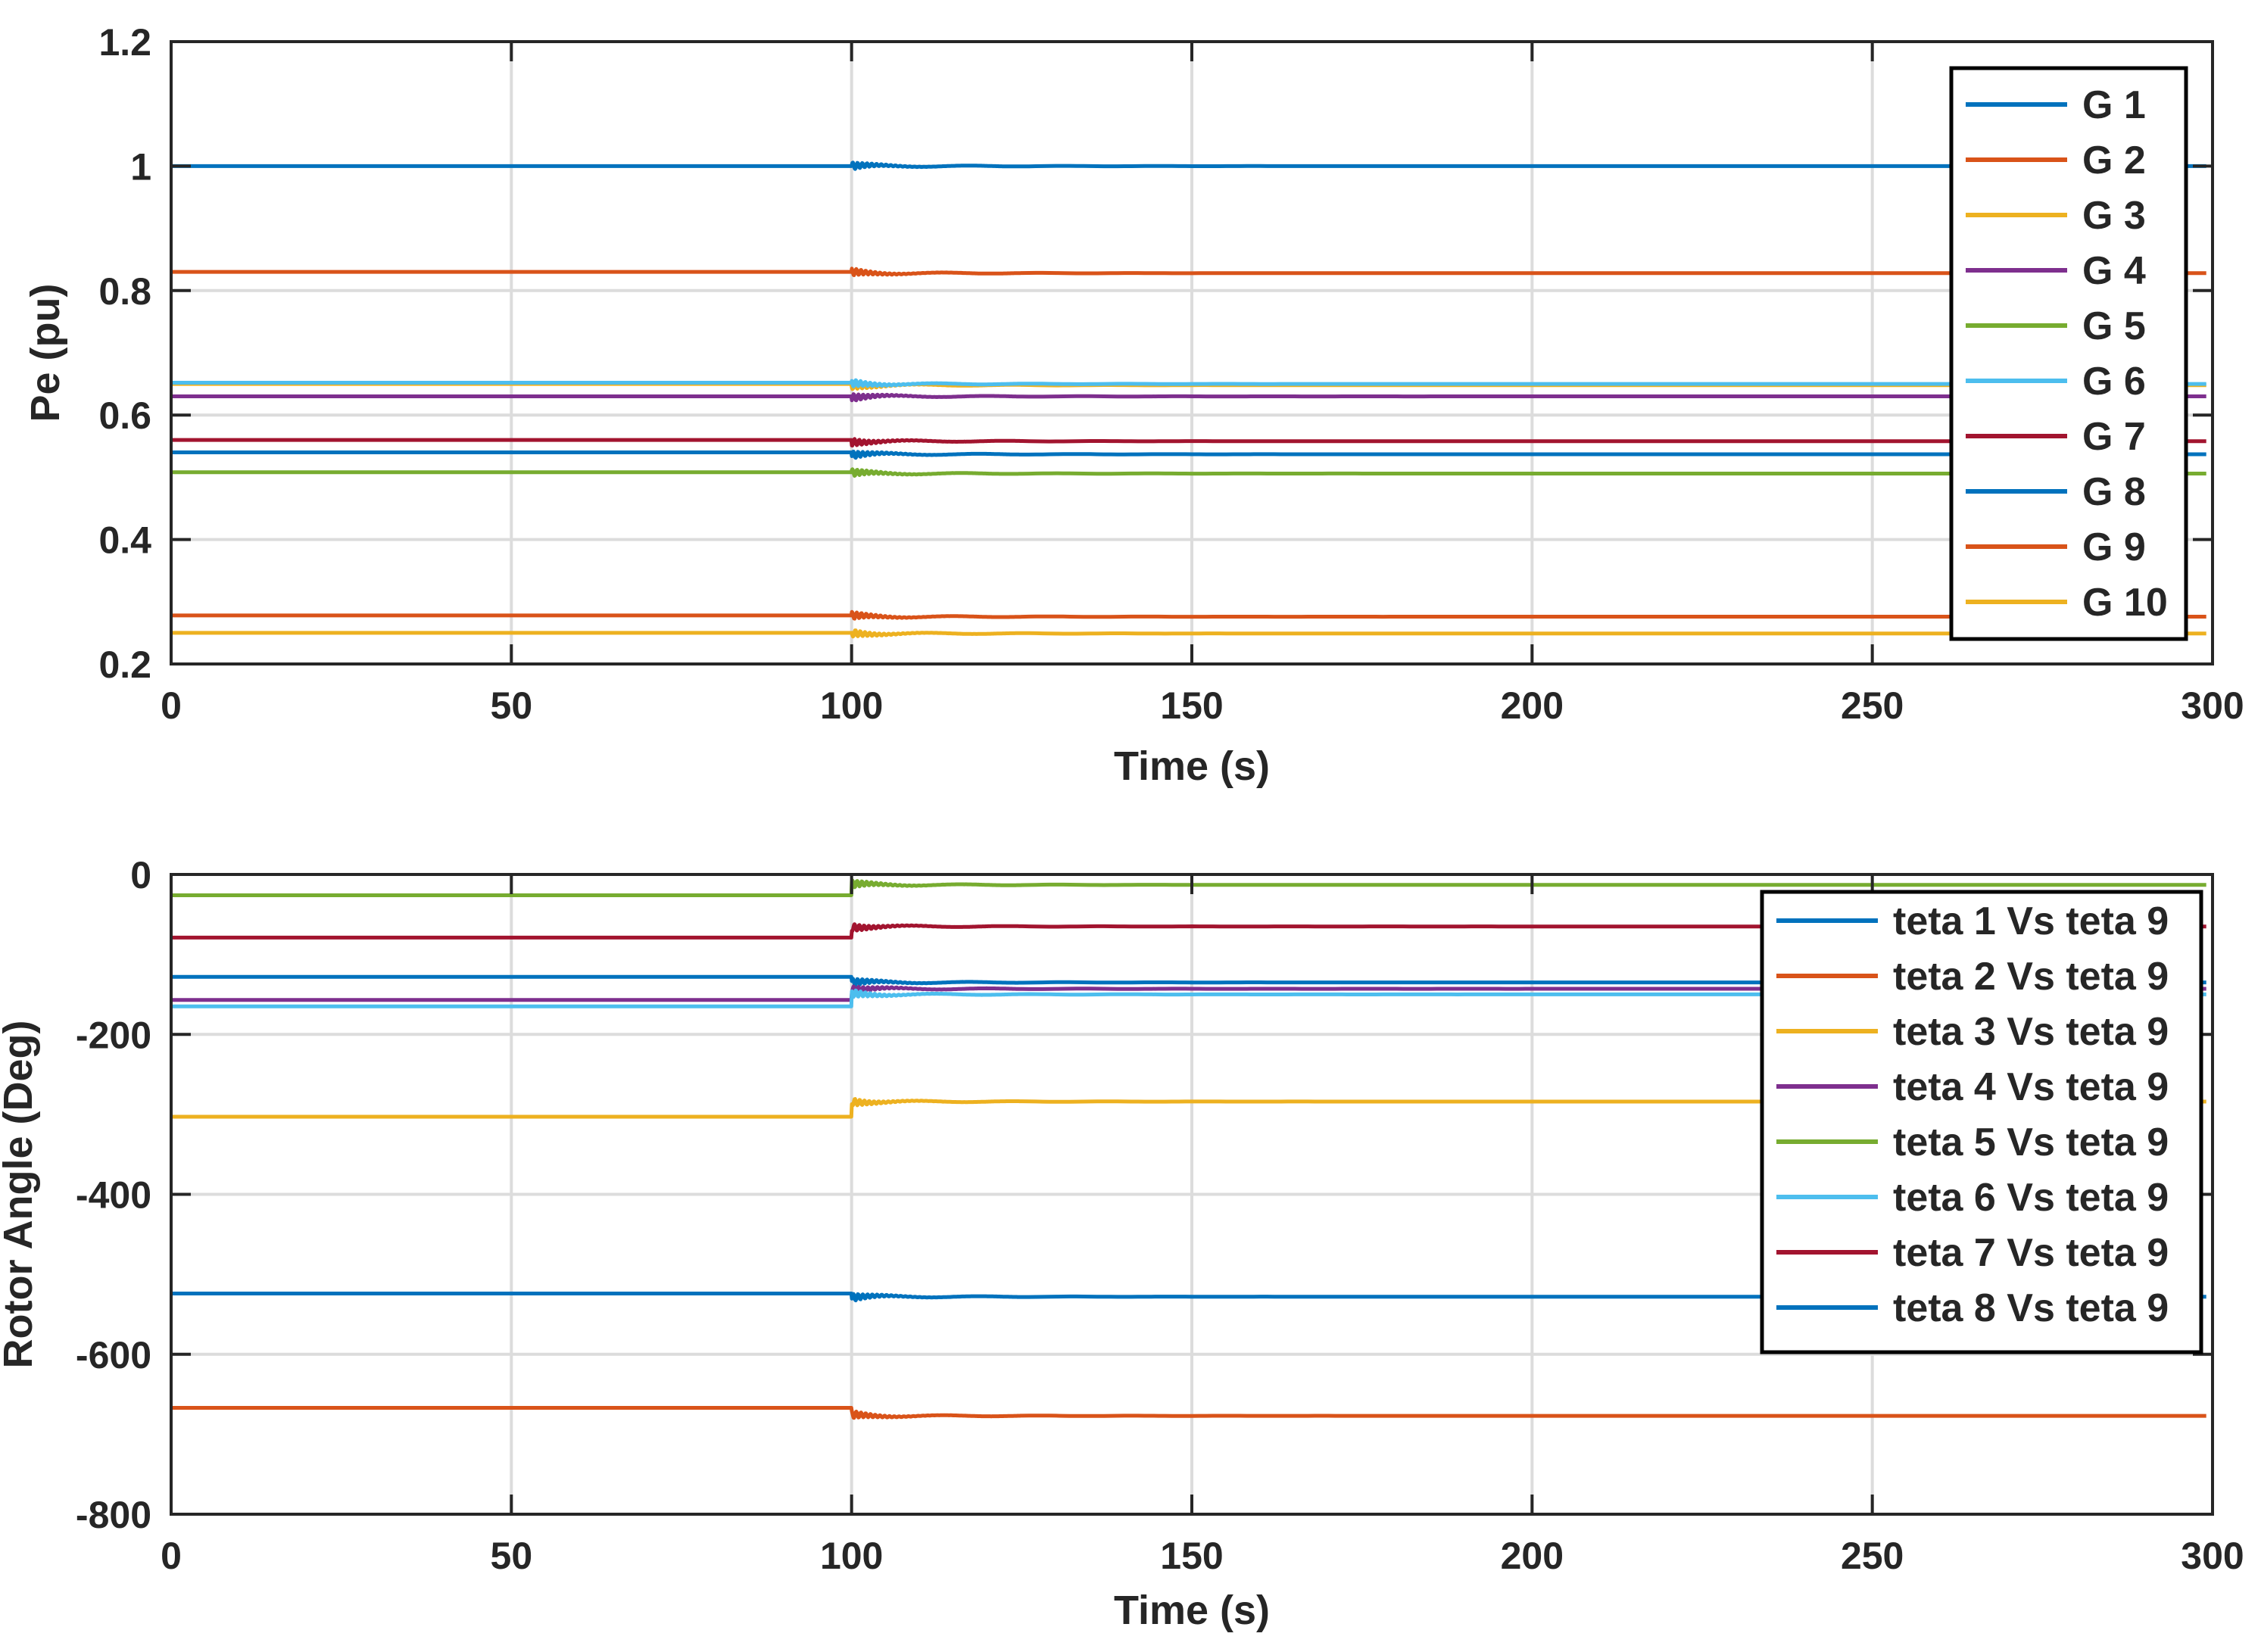 The width and height of the screenshot is (2261, 1652). What do you see at coordinates (2114, 382) in the screenshot?
I see `legend-label-g-6: G 6` at bounding box center [2114, 382].